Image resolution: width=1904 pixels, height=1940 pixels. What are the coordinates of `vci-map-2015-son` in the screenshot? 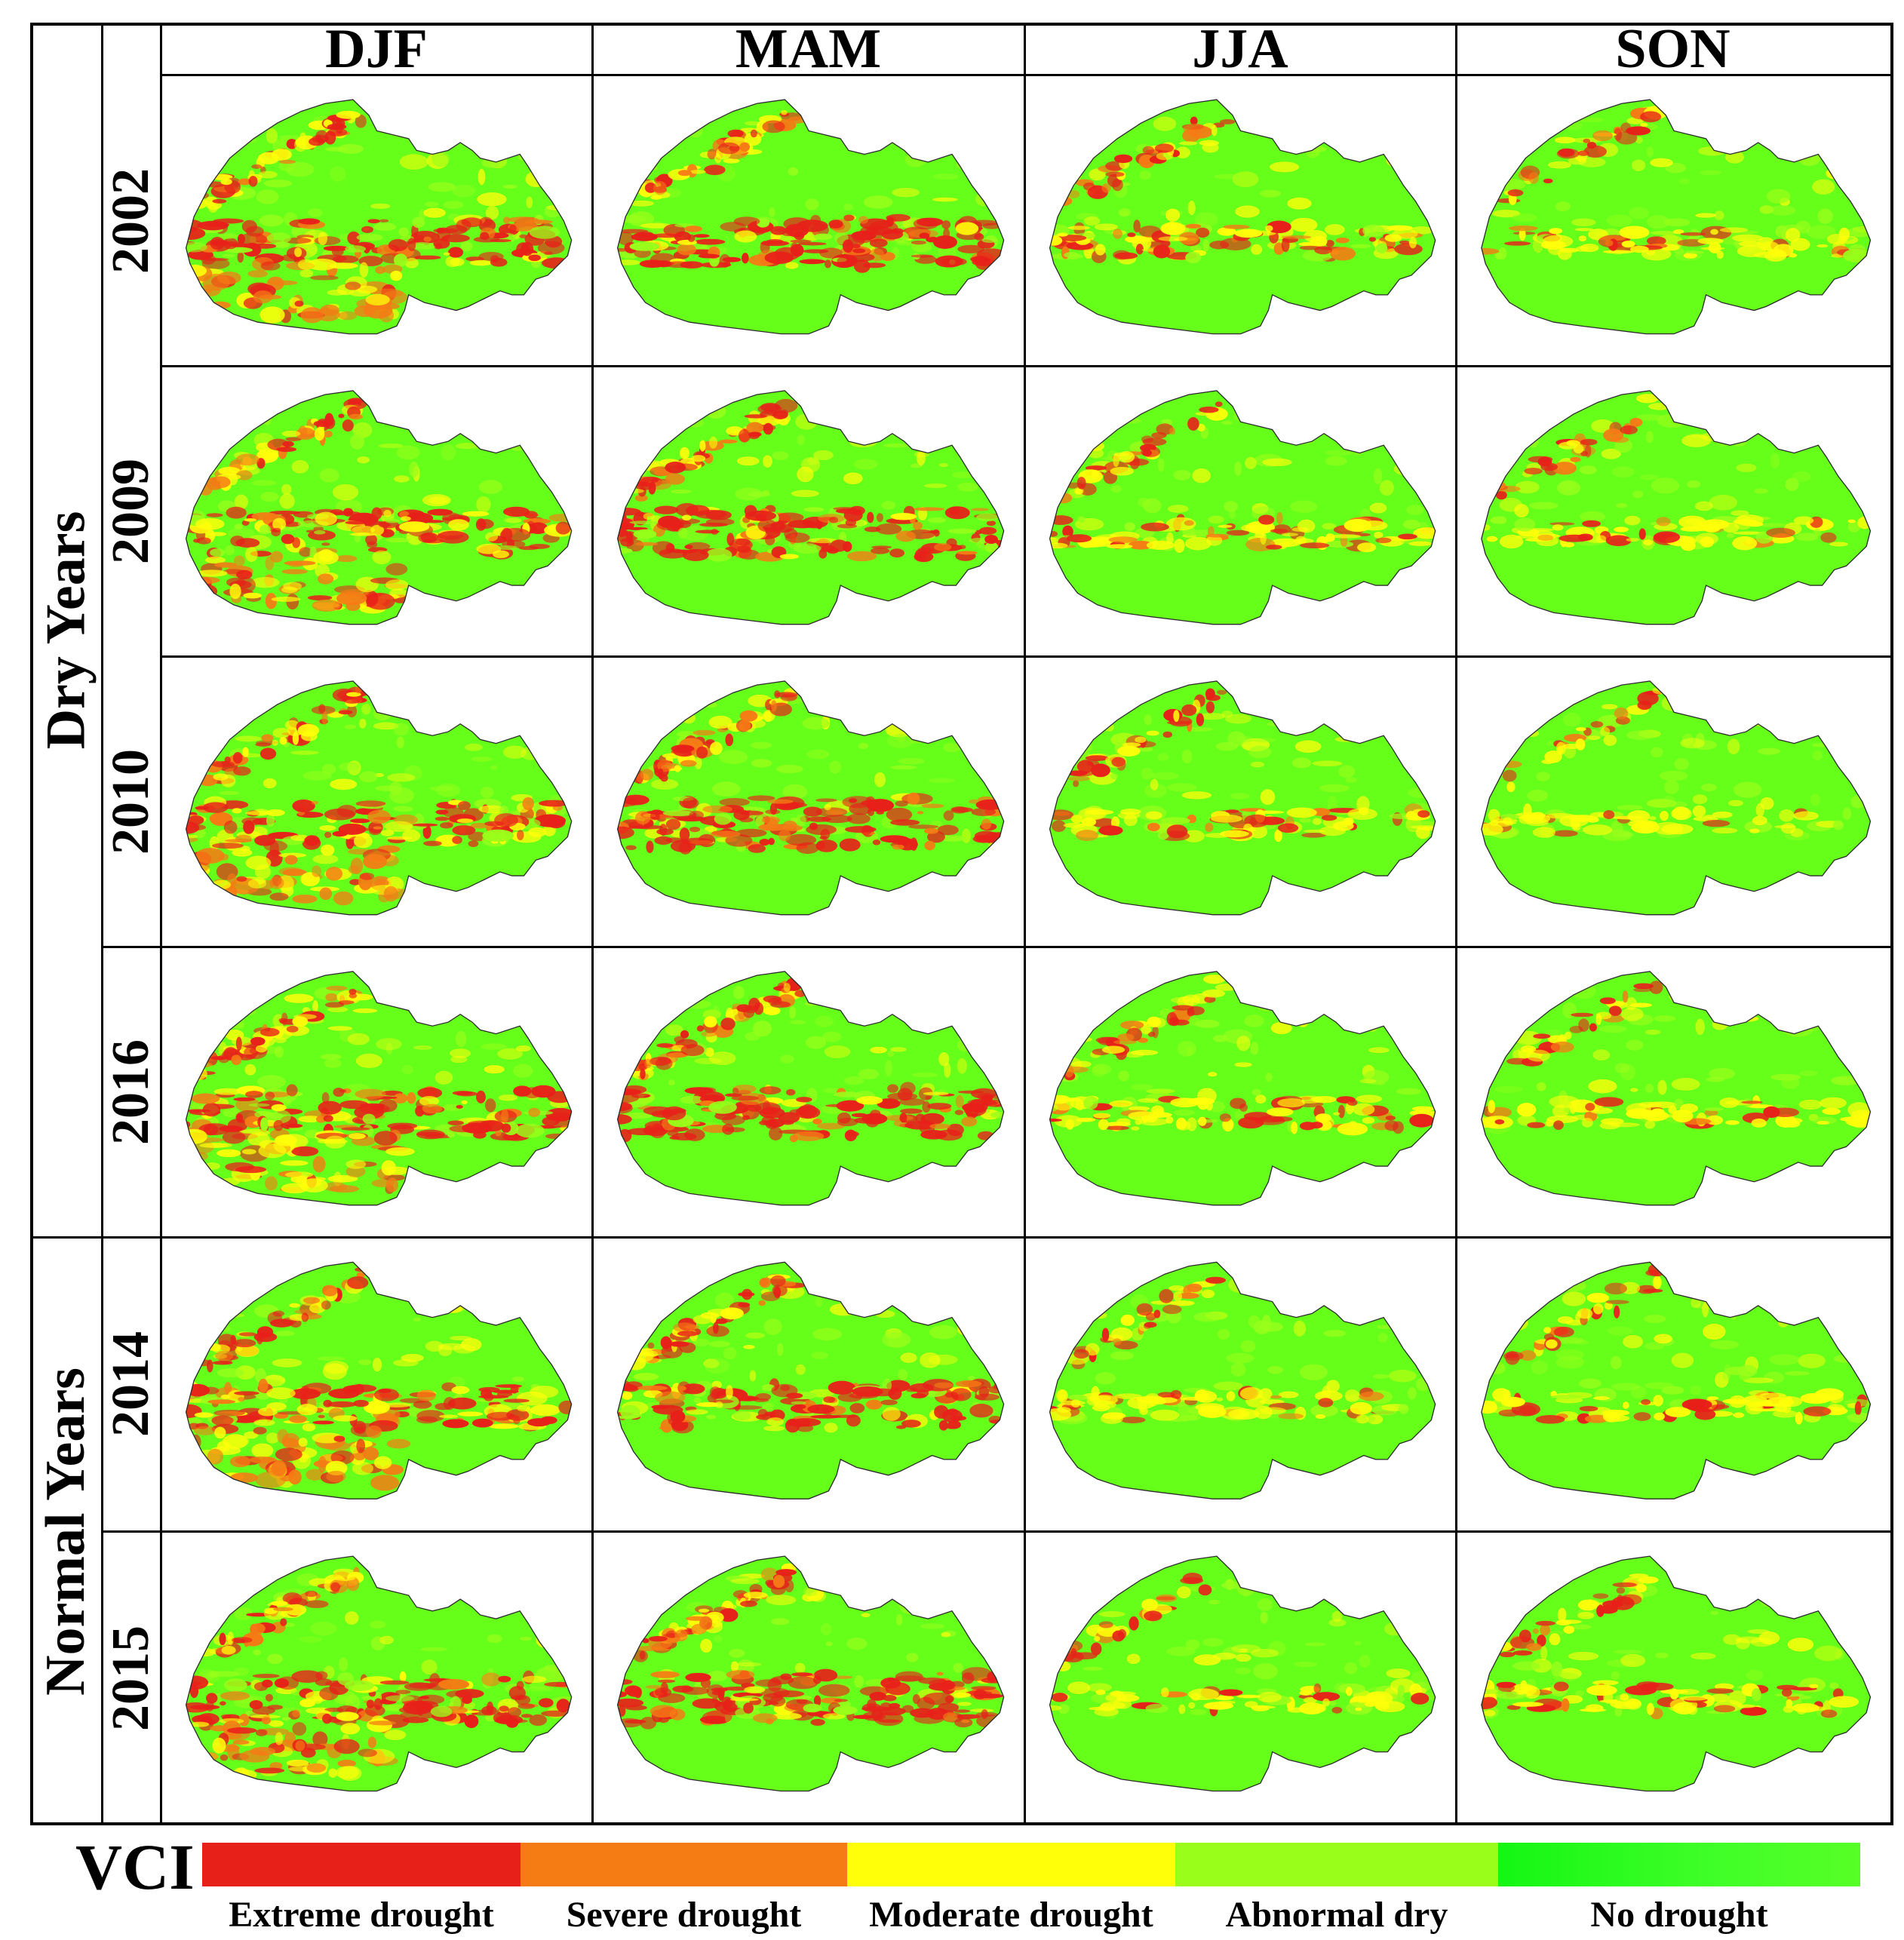 It's located at (1673, 1678).